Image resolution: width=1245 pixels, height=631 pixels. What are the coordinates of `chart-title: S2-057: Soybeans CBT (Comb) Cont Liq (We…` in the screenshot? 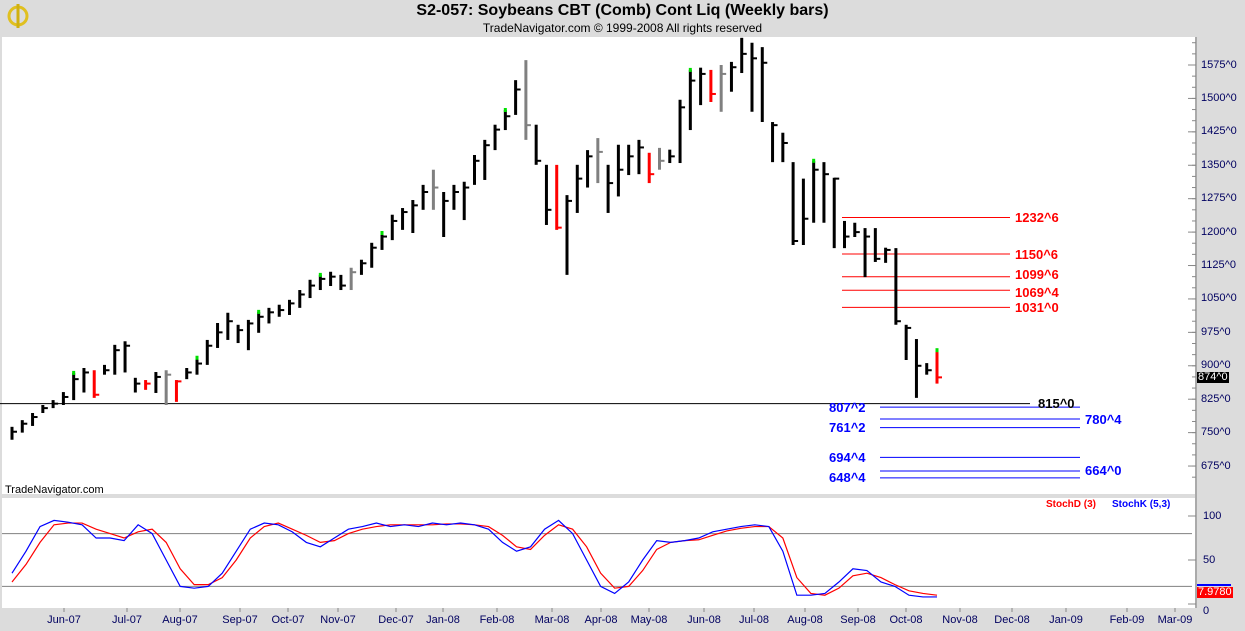 It's located at (622, 10).